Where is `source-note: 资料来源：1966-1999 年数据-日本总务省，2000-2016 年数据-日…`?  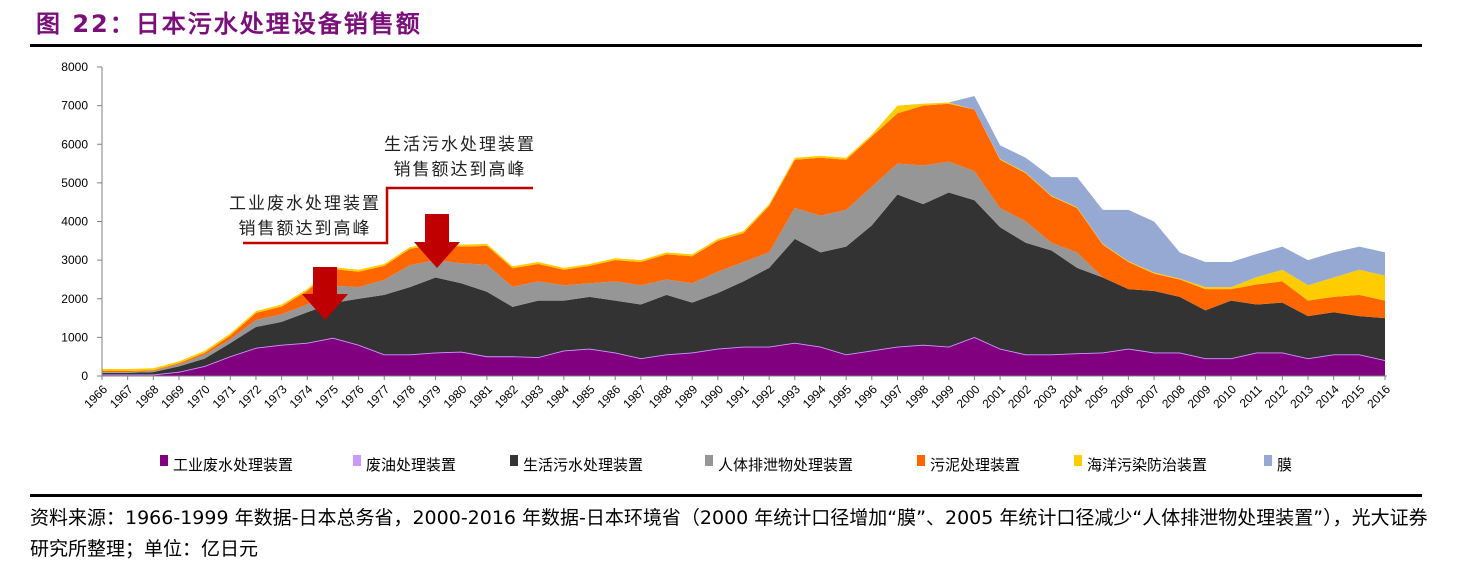
source-note: 资料来源：1966-1999 年数据-日本总务省，2000-2016 年数据-日… is located at coordinates (729, 533).